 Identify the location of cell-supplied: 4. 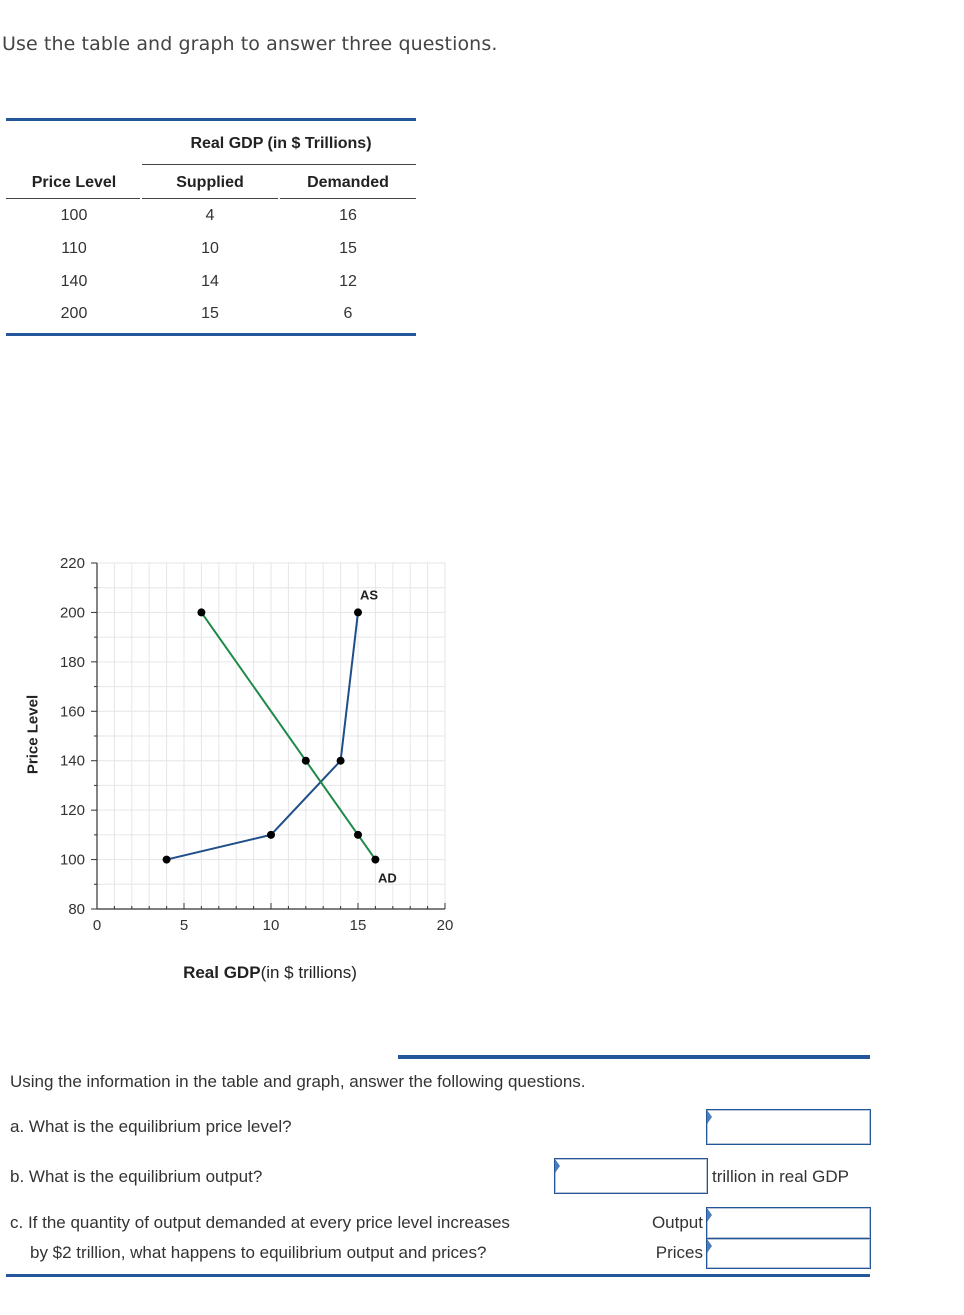
(210, 215).